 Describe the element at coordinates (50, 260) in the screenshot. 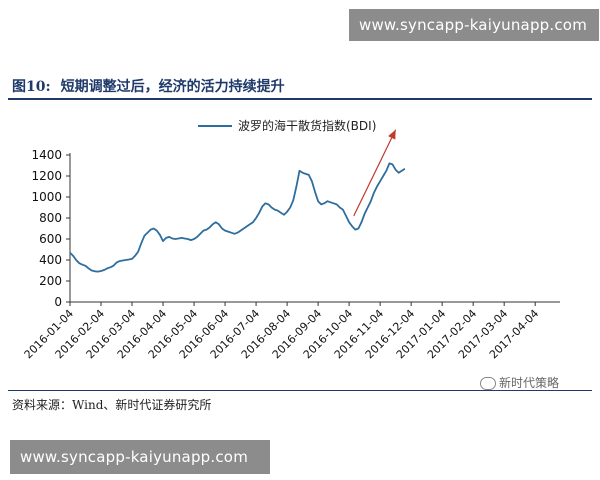

I see `y-tick-label: 400` at that location.